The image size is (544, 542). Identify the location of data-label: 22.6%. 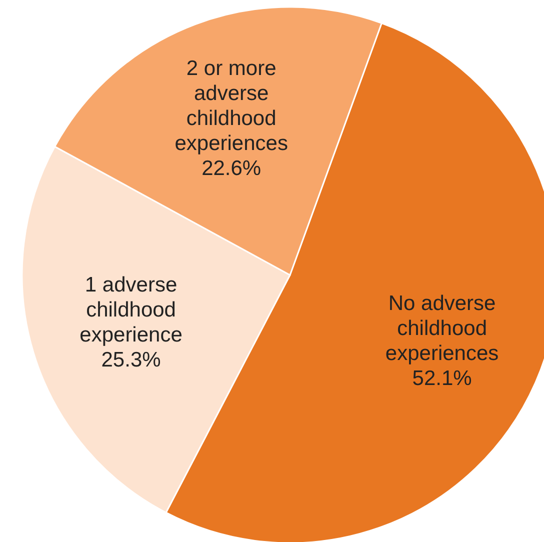
(232, 168).